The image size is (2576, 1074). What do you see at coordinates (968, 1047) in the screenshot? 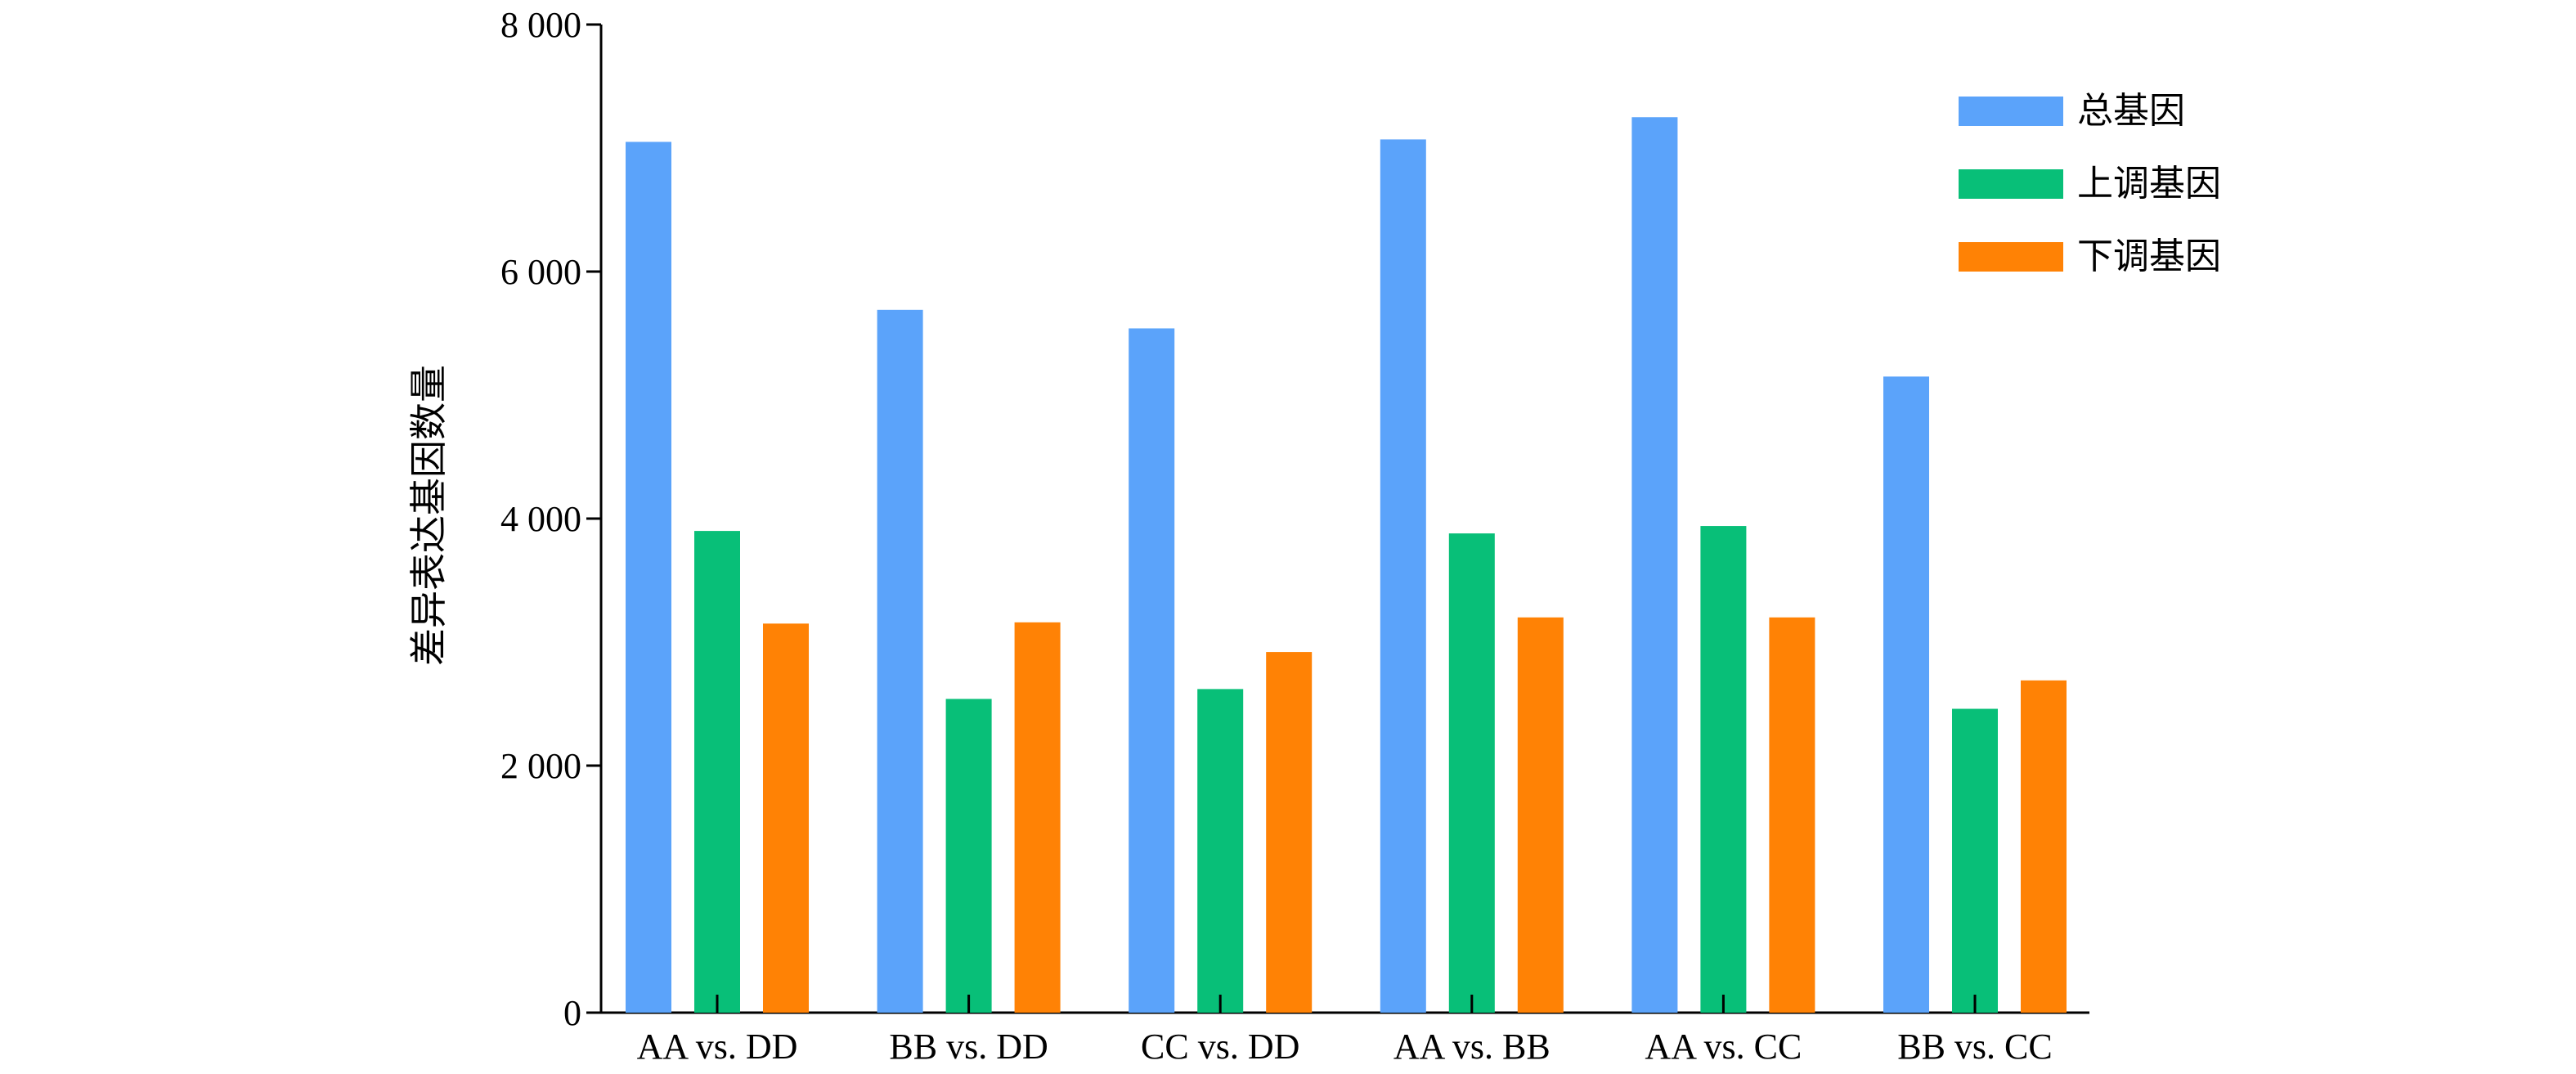
I see `x-tick-label: BB vs. DD` at bounding box center [968, 1047].